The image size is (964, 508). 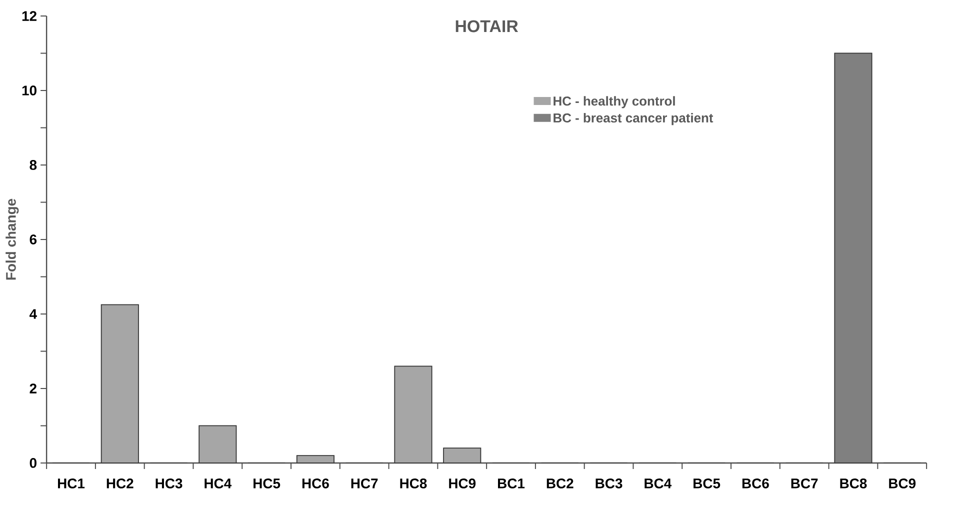 What do you see at coordinates (707, 483) in the screenshot?
I see `x-tick-label: BC5` at bounding box center [707, 483].